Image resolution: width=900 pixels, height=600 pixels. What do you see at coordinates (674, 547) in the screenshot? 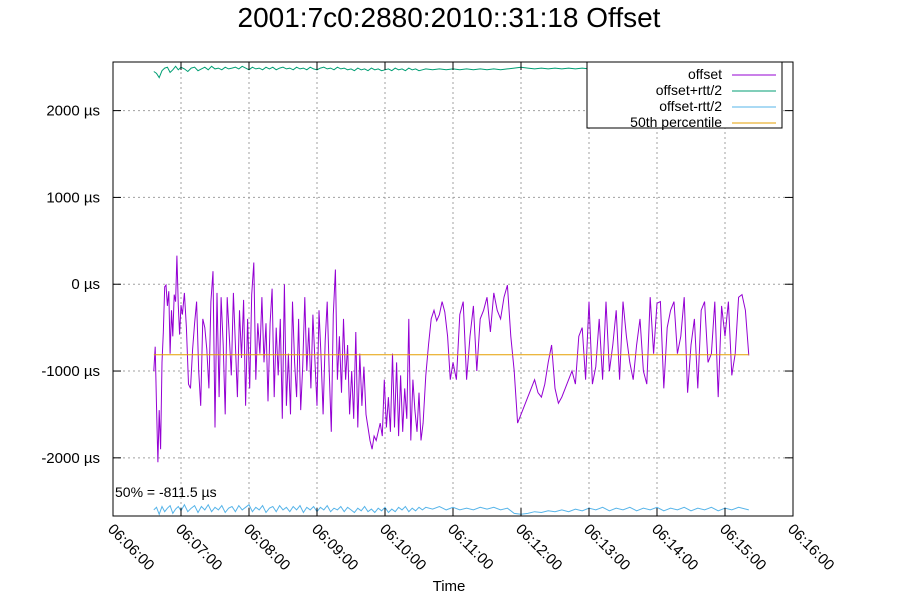
I see `x-tick-label: 06:14:00` at bounding box center [674, 547].